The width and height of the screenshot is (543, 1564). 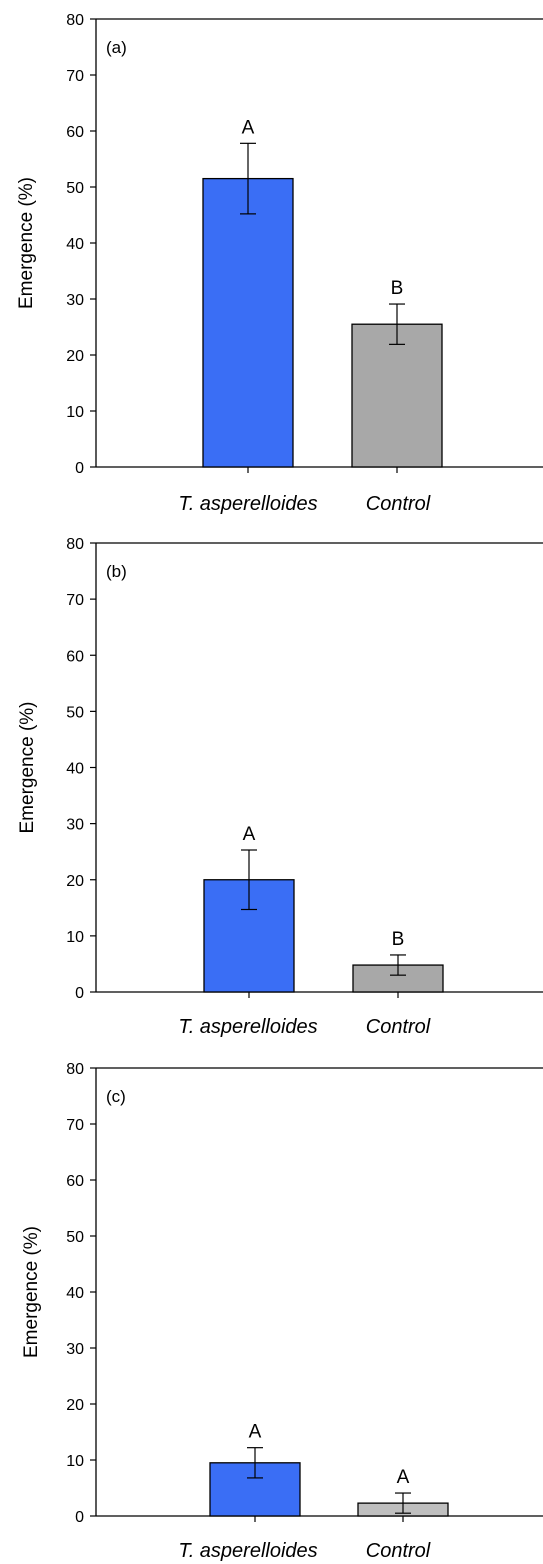 I want to click on panel-label: (b), so click(x=116, y=571).